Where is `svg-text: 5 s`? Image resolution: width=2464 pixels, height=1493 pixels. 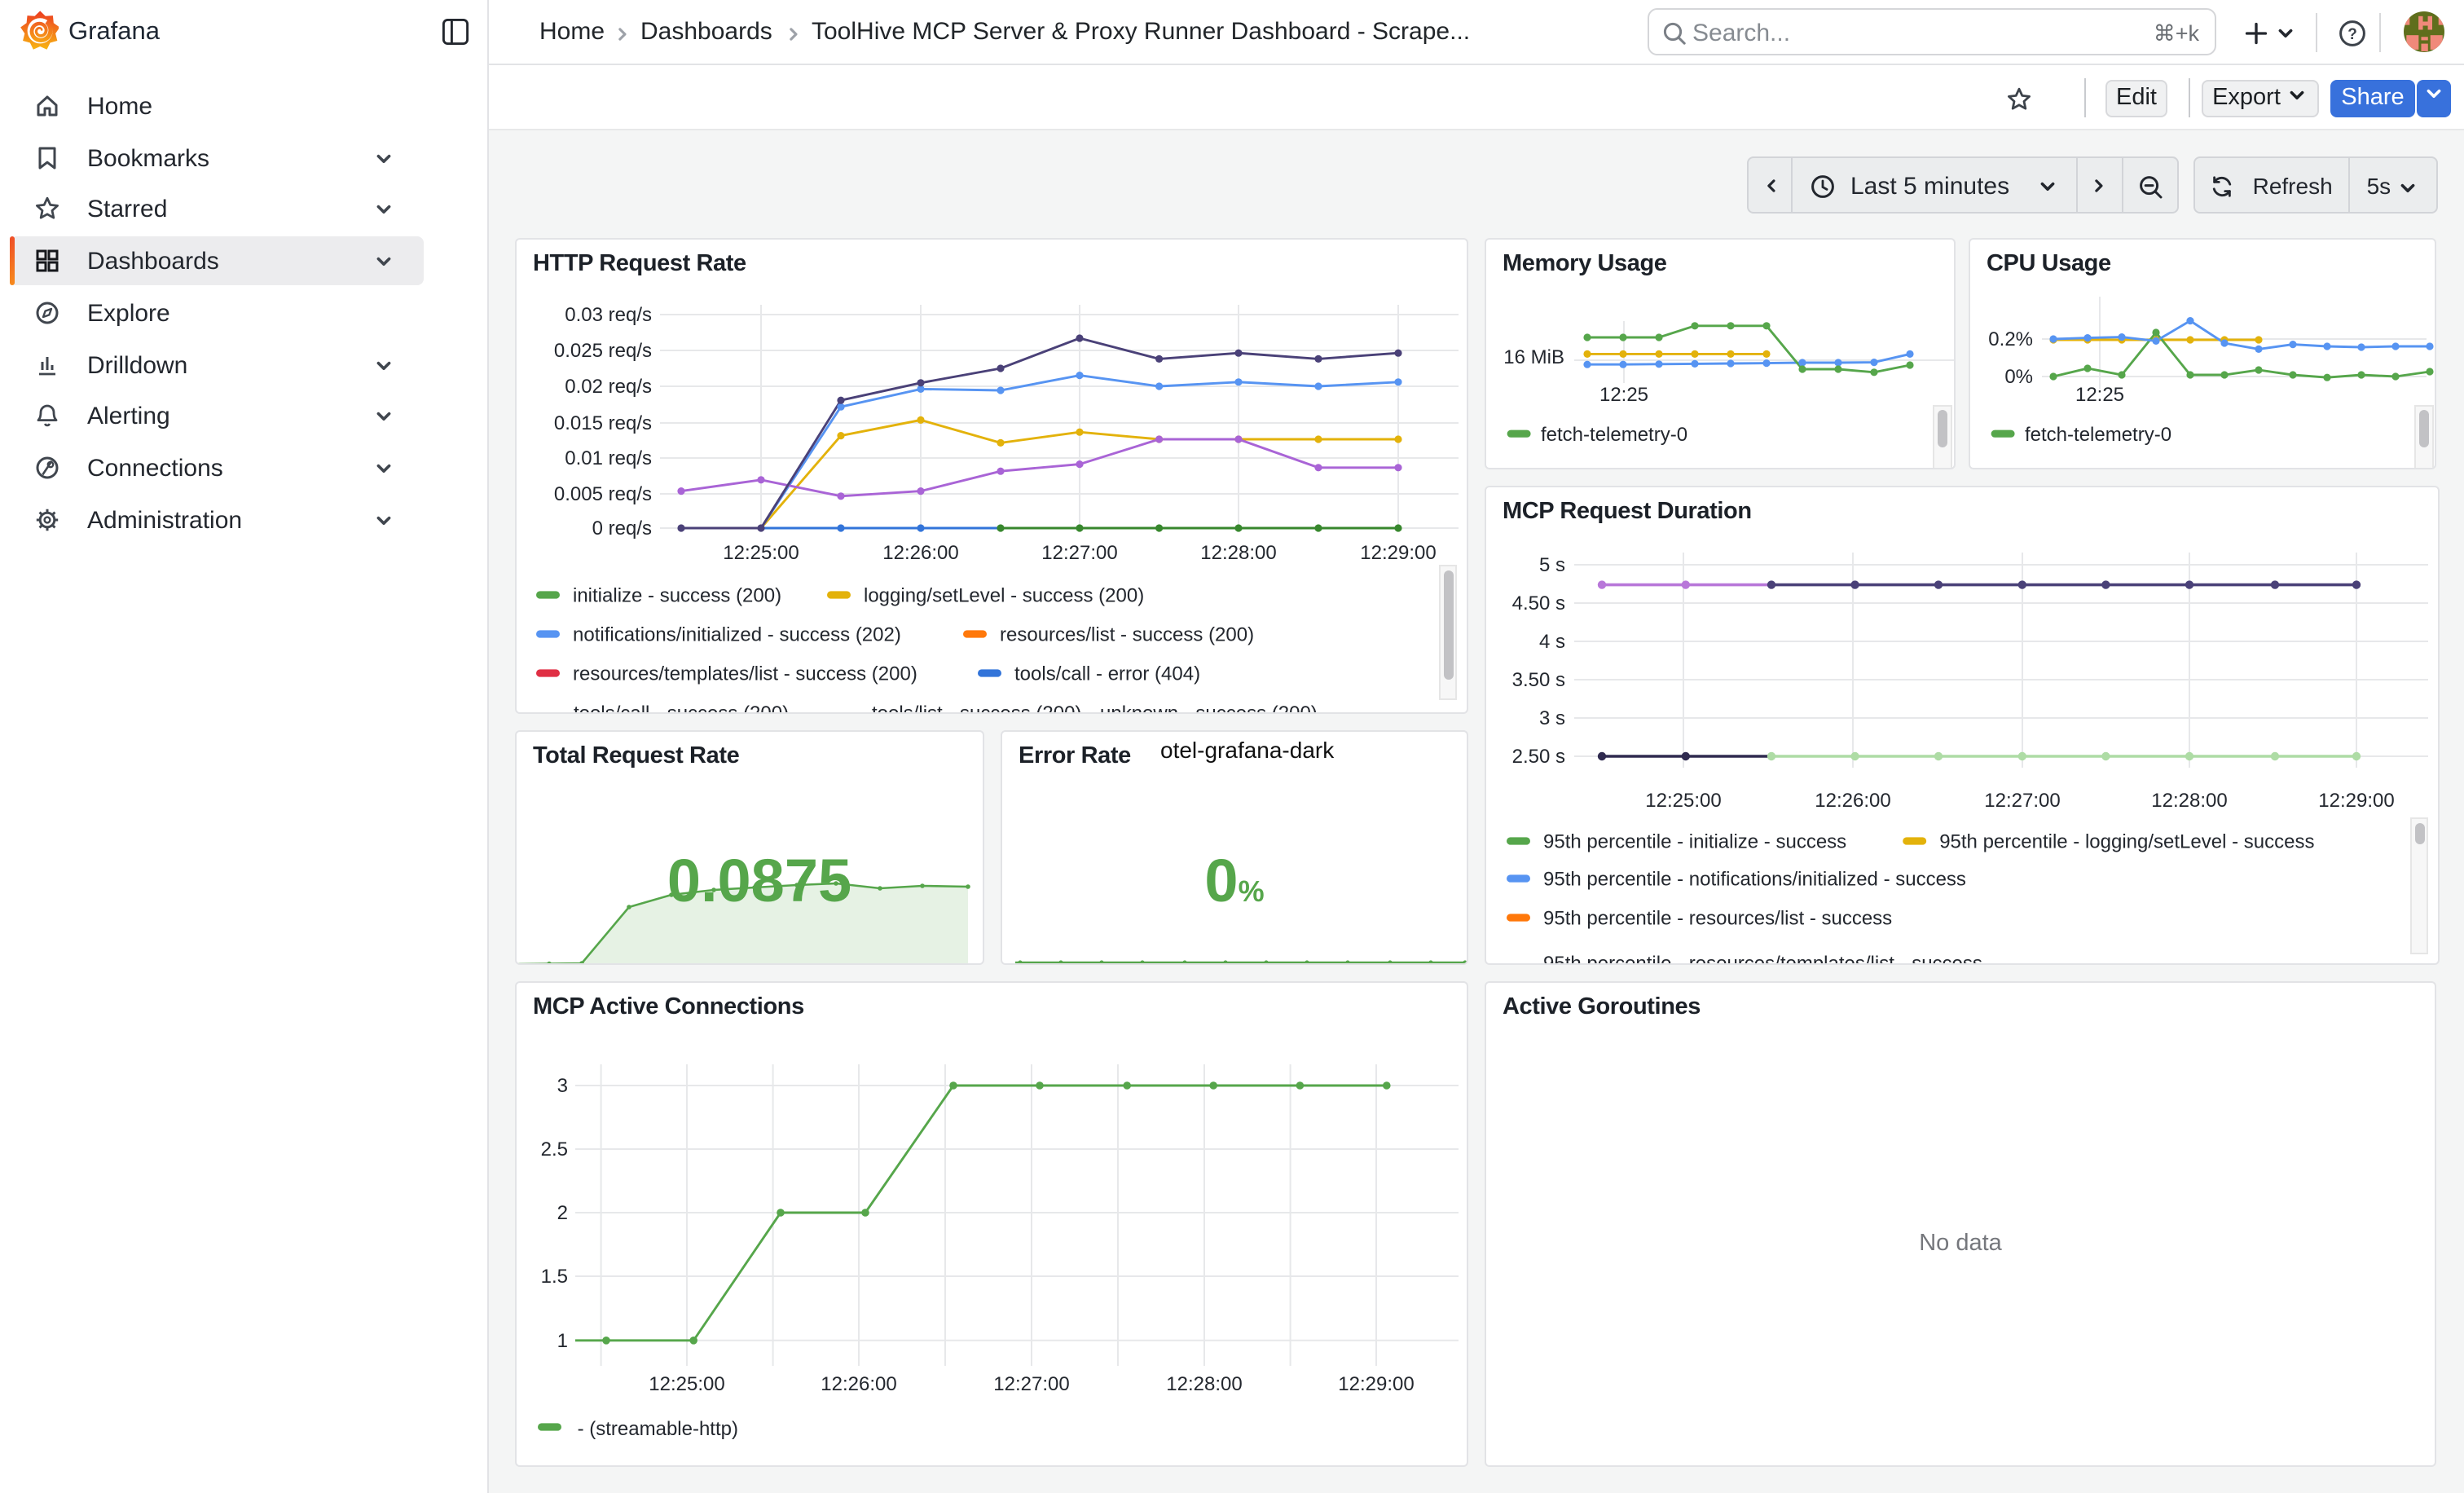
svg-text: 5 s is located at coordinates (1552, 565).